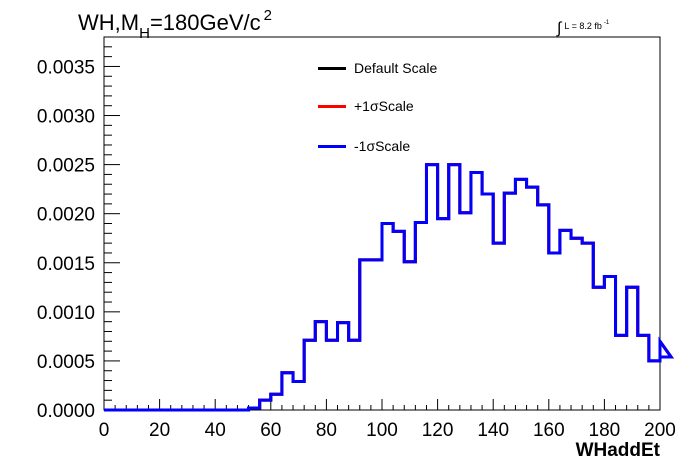 This screenshot has width=696, height=472. I want to click on x-tick-label: 120, so click(438, 430).